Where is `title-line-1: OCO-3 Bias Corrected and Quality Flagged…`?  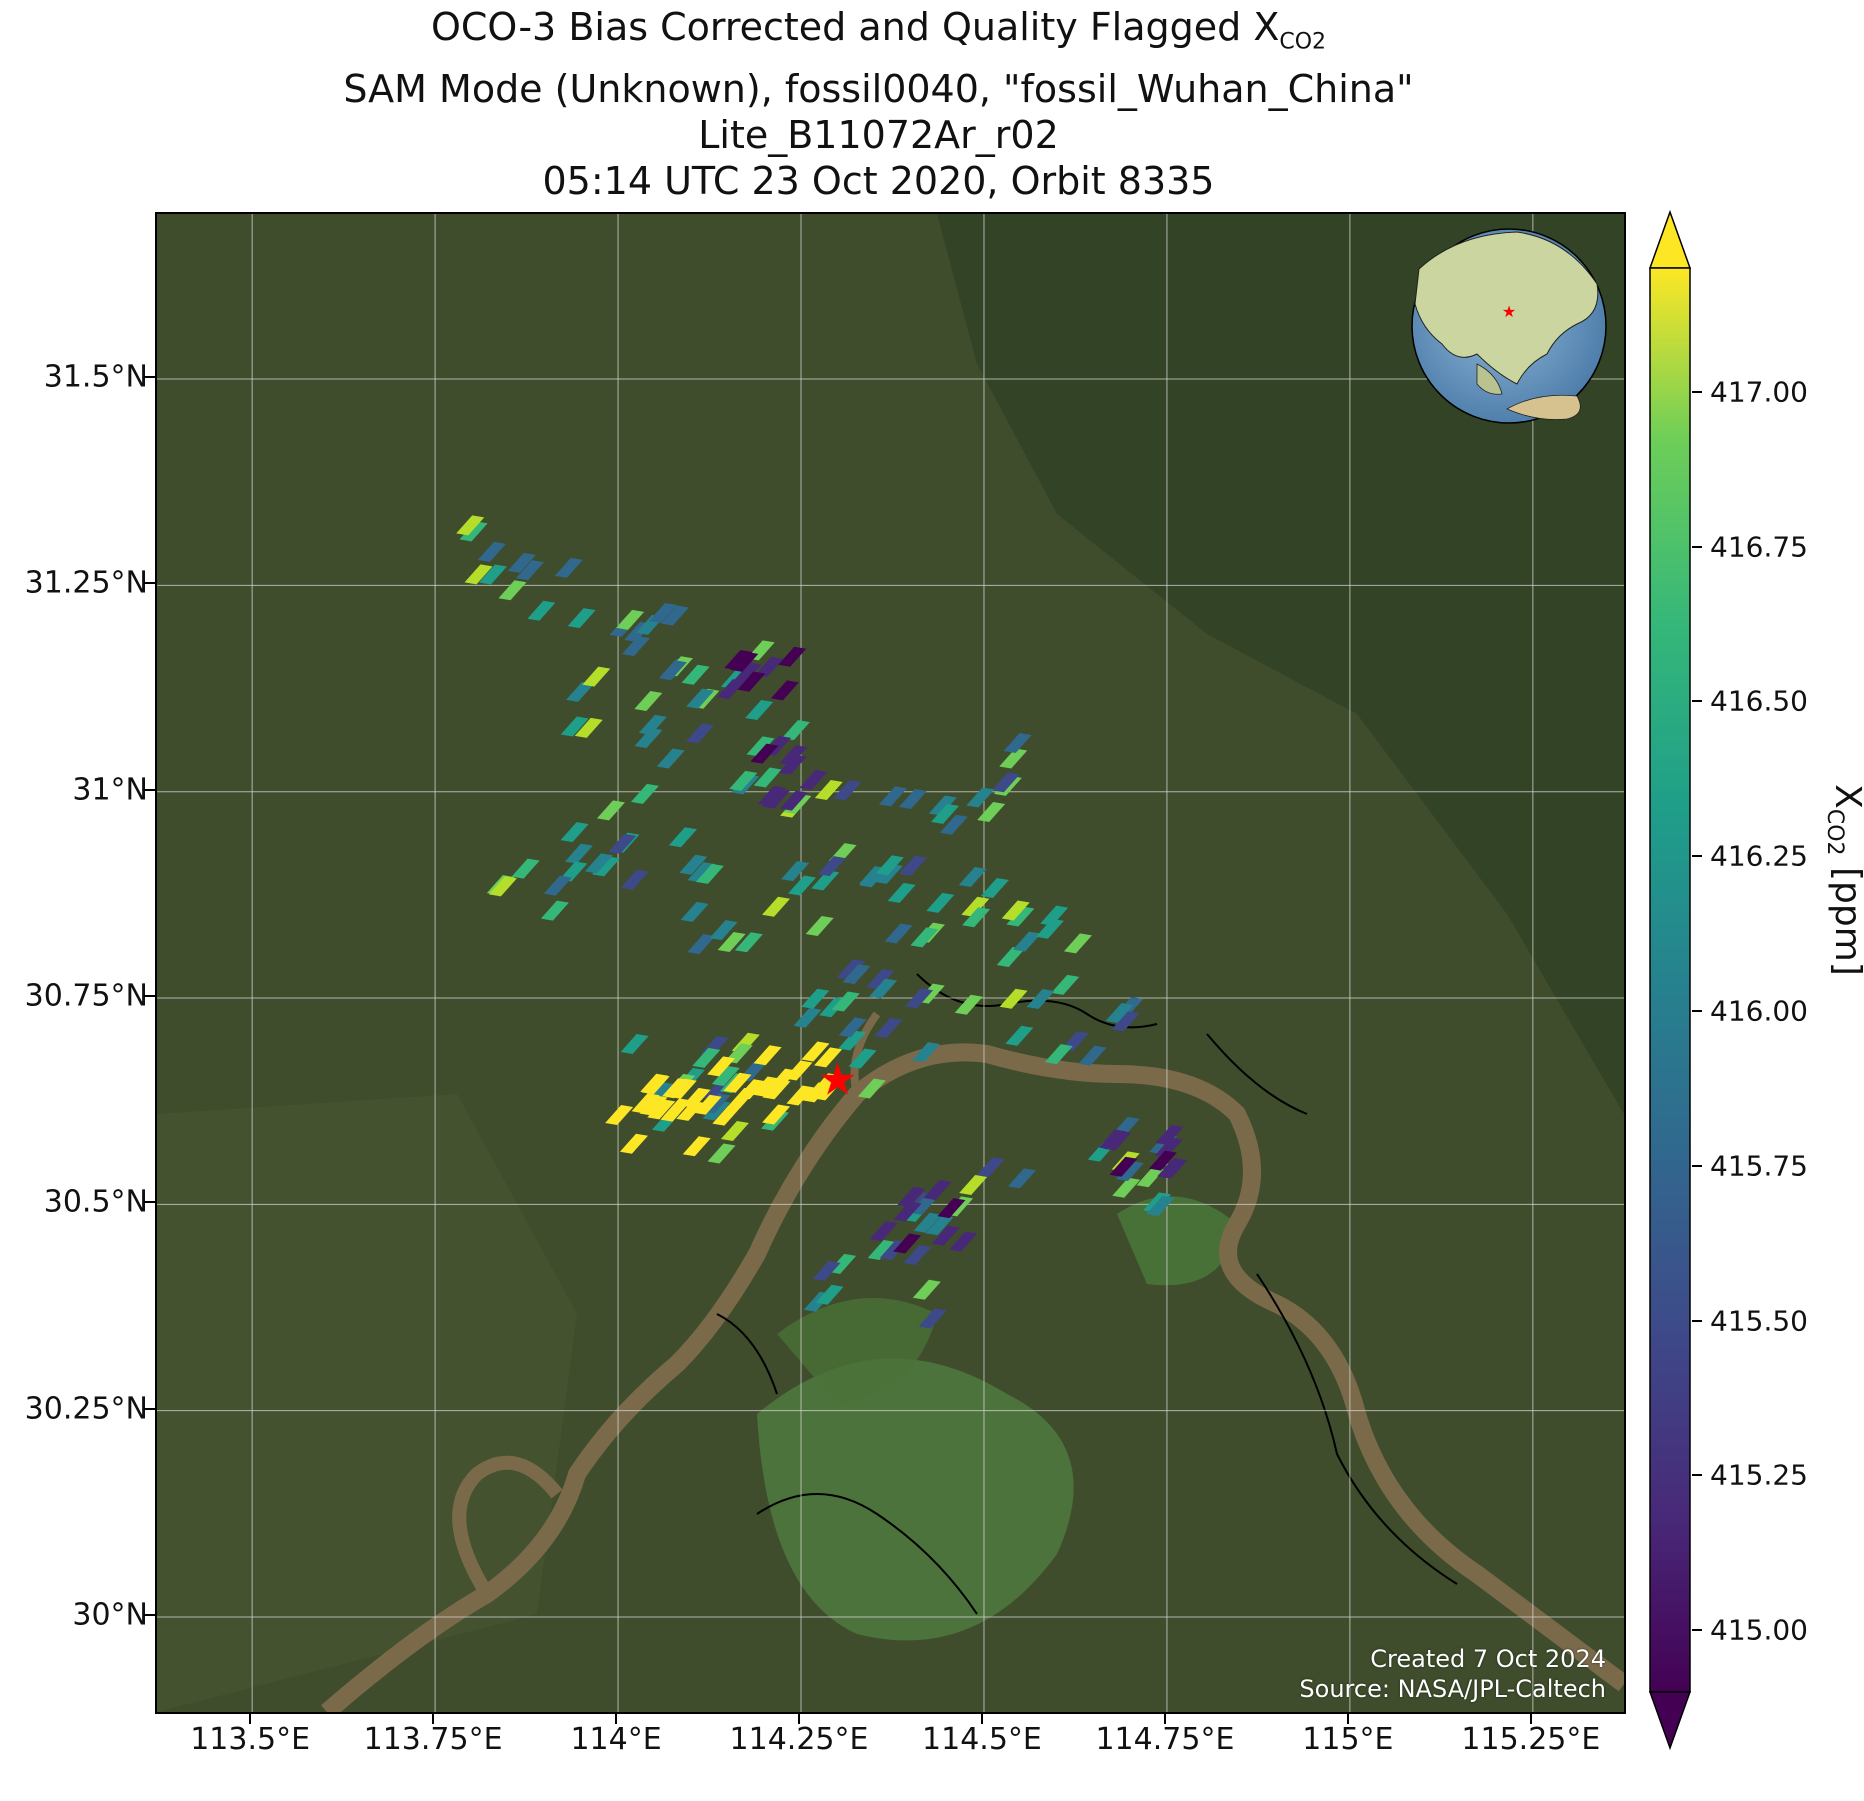
title-line-1: OCO-3 Bias Corrected and Quality Flagged… is located at coordinates (878, 30).